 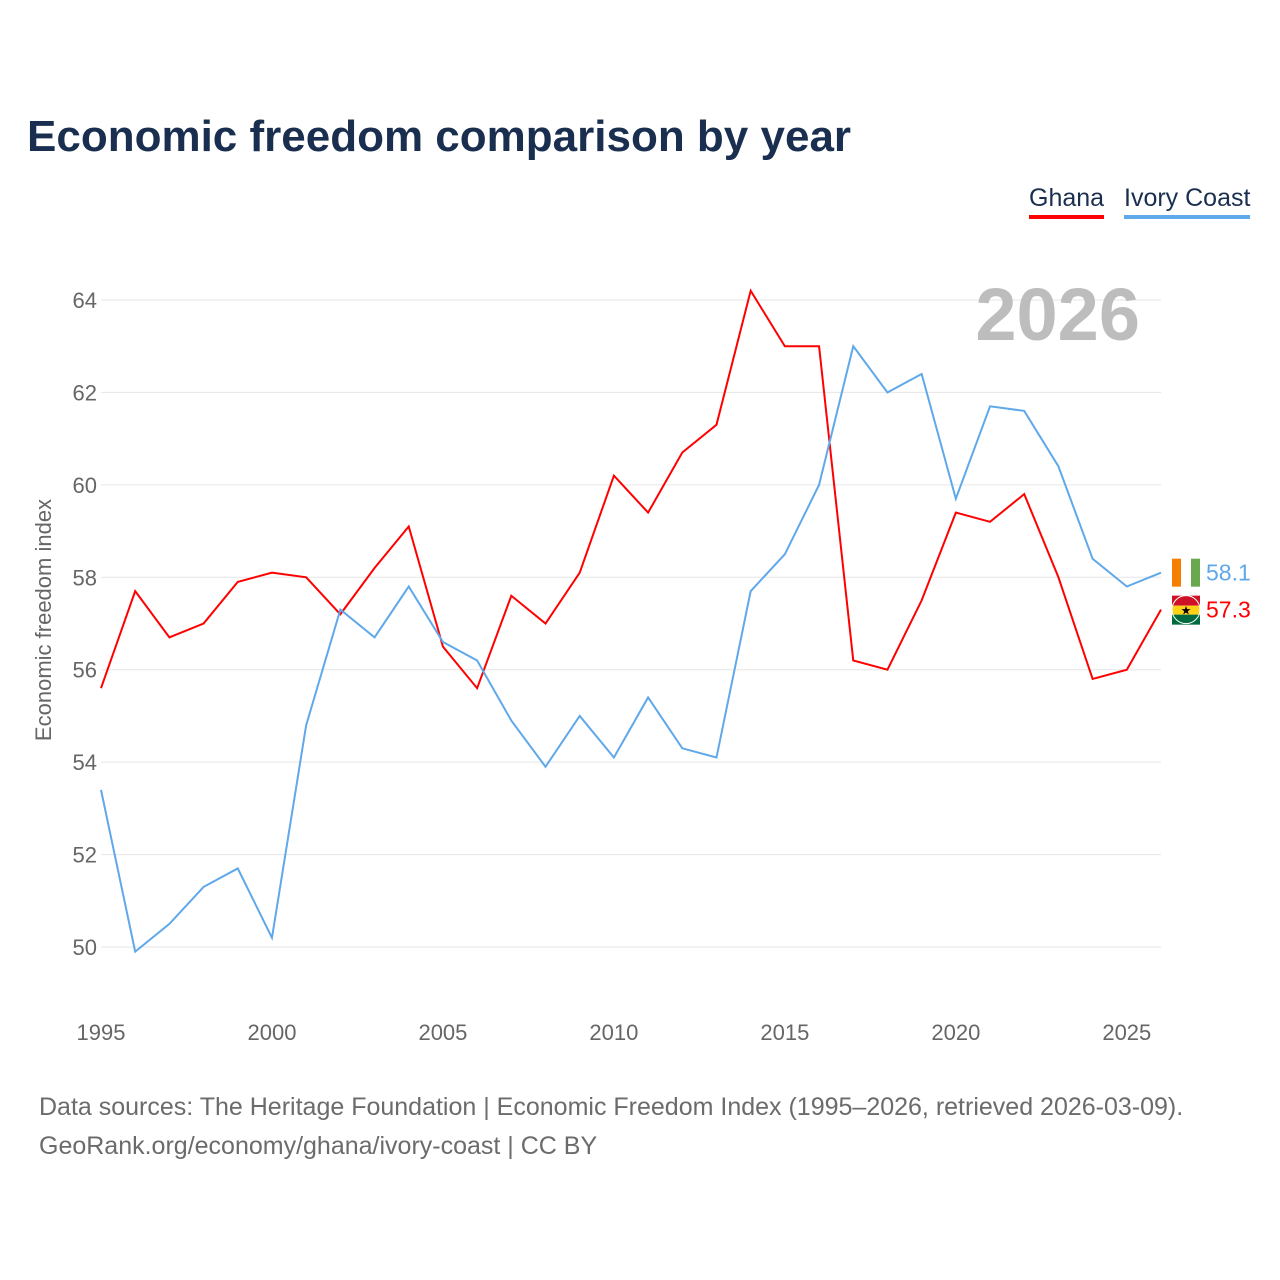 What do you see at coordinates (1067, 201) in the screenshot?
I see `legend-ghana: Ghana` at bounding box center [1067, 201].